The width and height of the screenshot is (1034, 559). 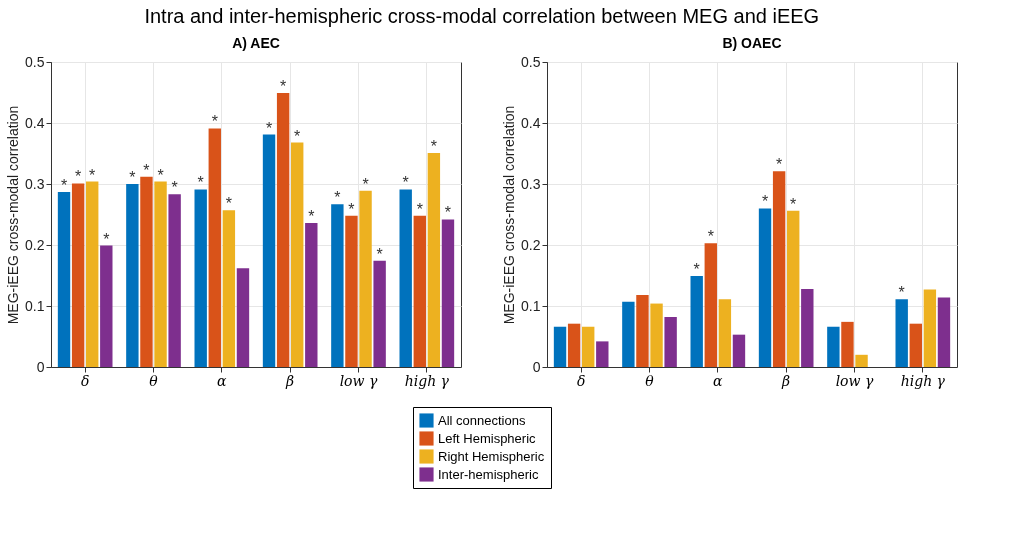 What do you see at coordinates (487, 438) in the screenshot?
I see `legend-label: Left Hemispheric` at bounding box center [487, 438].